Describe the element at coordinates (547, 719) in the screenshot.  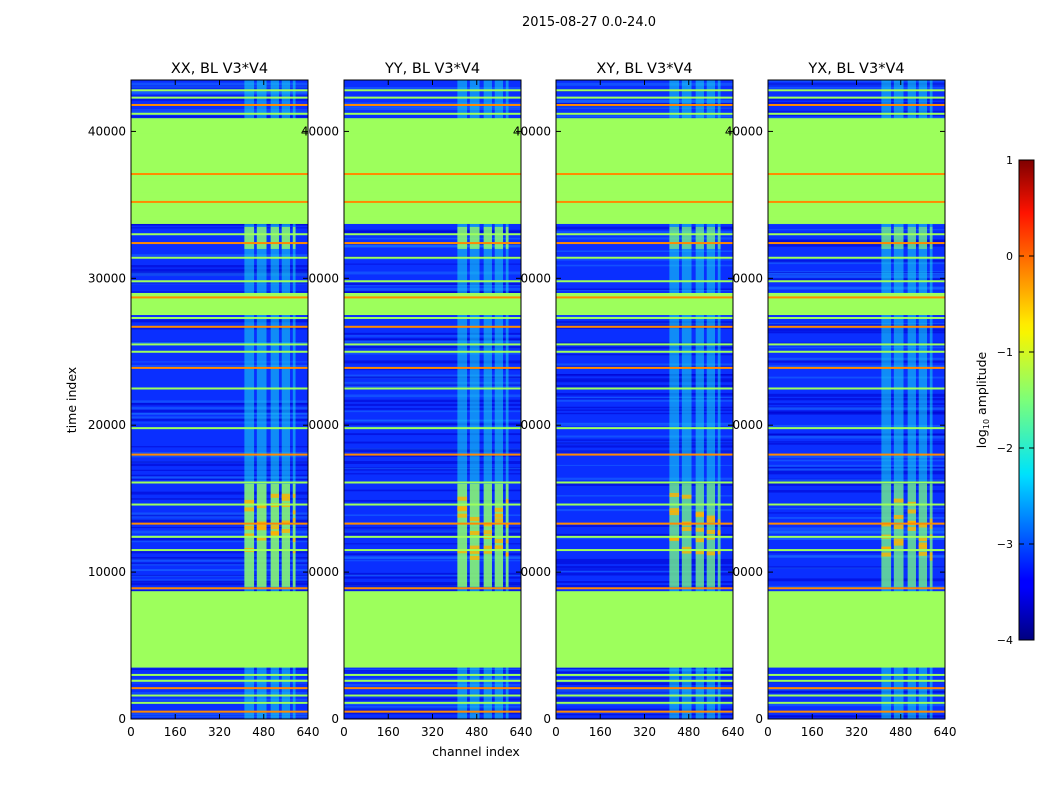
I see `y-tick-label: 0` at that location.